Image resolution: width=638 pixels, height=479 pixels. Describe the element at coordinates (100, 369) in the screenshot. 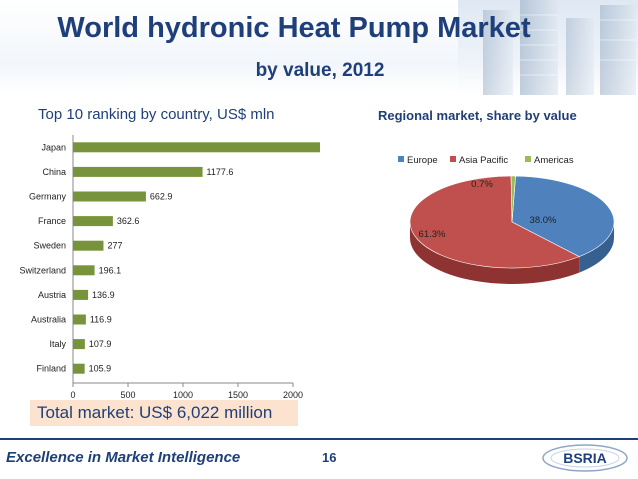

I see `bar-value-label: 105.9` at that location.